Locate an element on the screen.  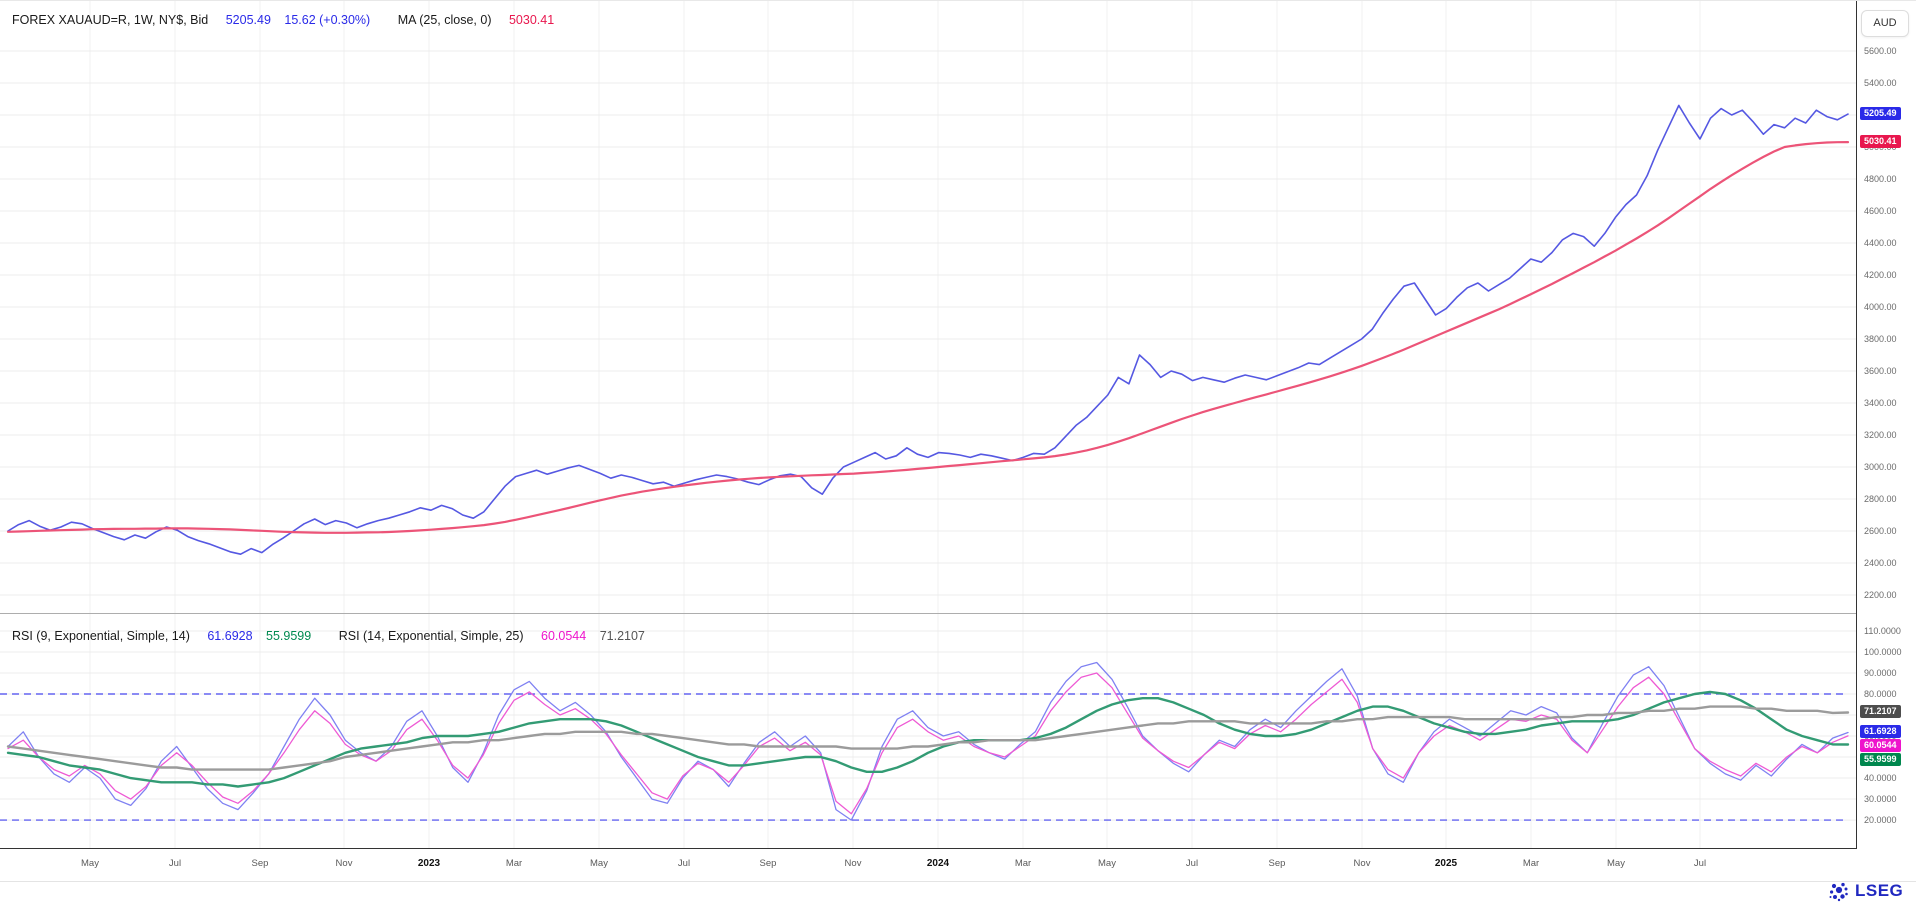
axis-tick-label: 110.0000 is located at coordinates (1882, 631).